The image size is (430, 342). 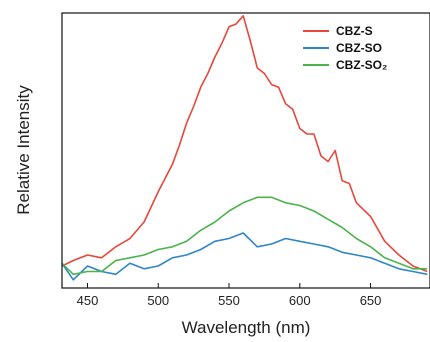 What do you see at coordinates (371, 300) in the screenshot?
I see `x-tick-label: 650` at bounding box center [371, 300].